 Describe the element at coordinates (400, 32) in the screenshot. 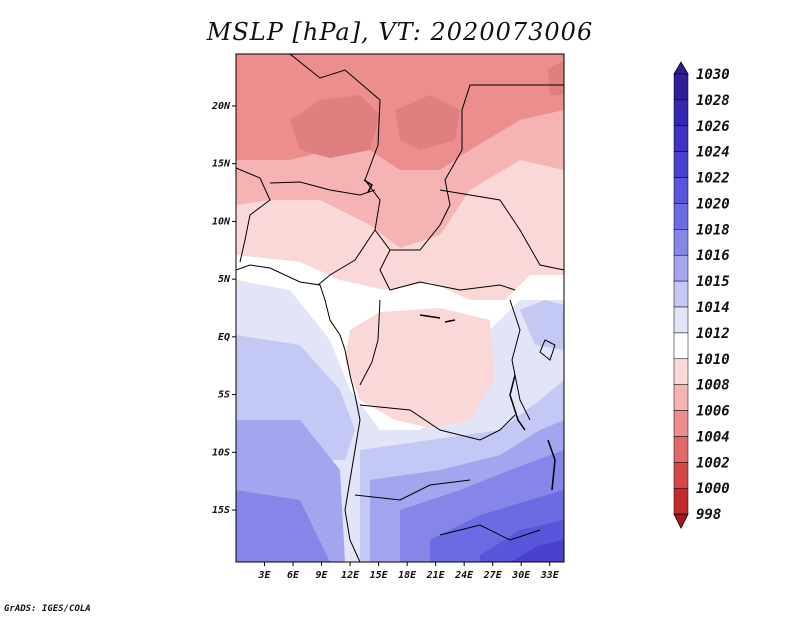

I see `map-title: MSLP [hPa], VT: 2020073006` at that location.